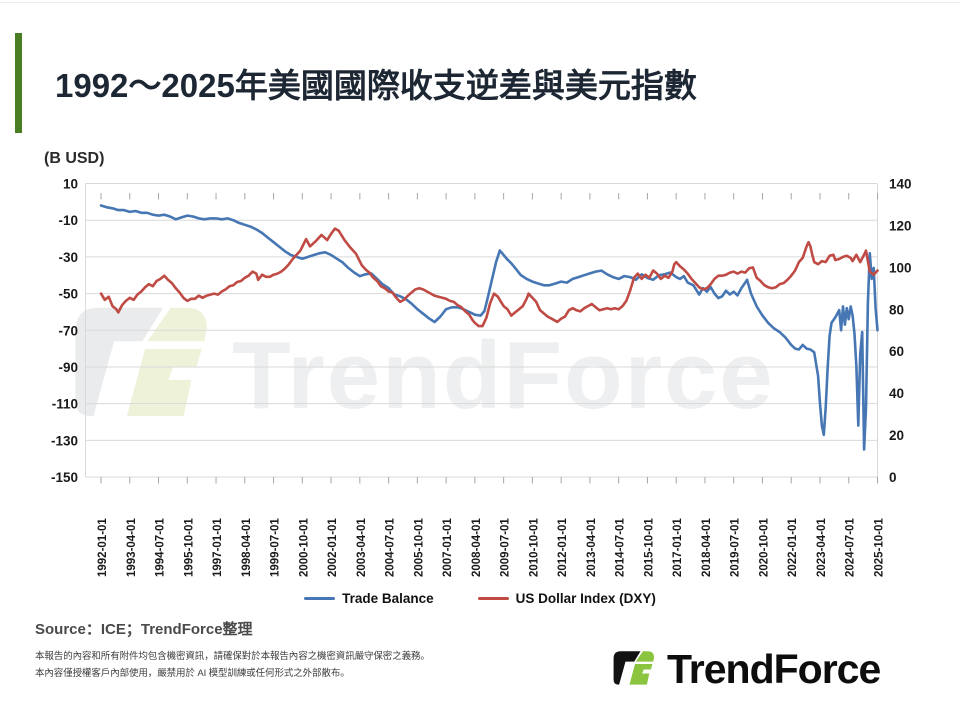 The image size is (960, 720). Describe the element at coordinates (68, 330) in the screenshot. I see `svg-text: -70` at that location.